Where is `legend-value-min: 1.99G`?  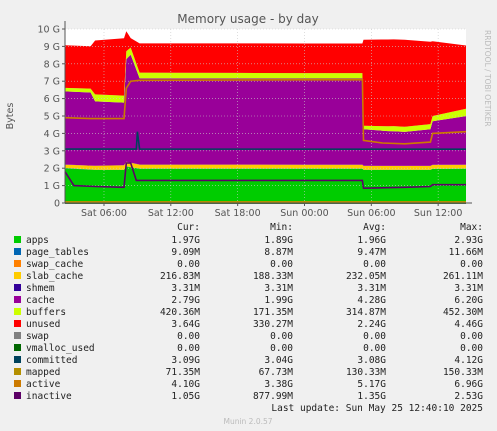
legend-value-min: 1.99G is located at coordinates (278, 300).